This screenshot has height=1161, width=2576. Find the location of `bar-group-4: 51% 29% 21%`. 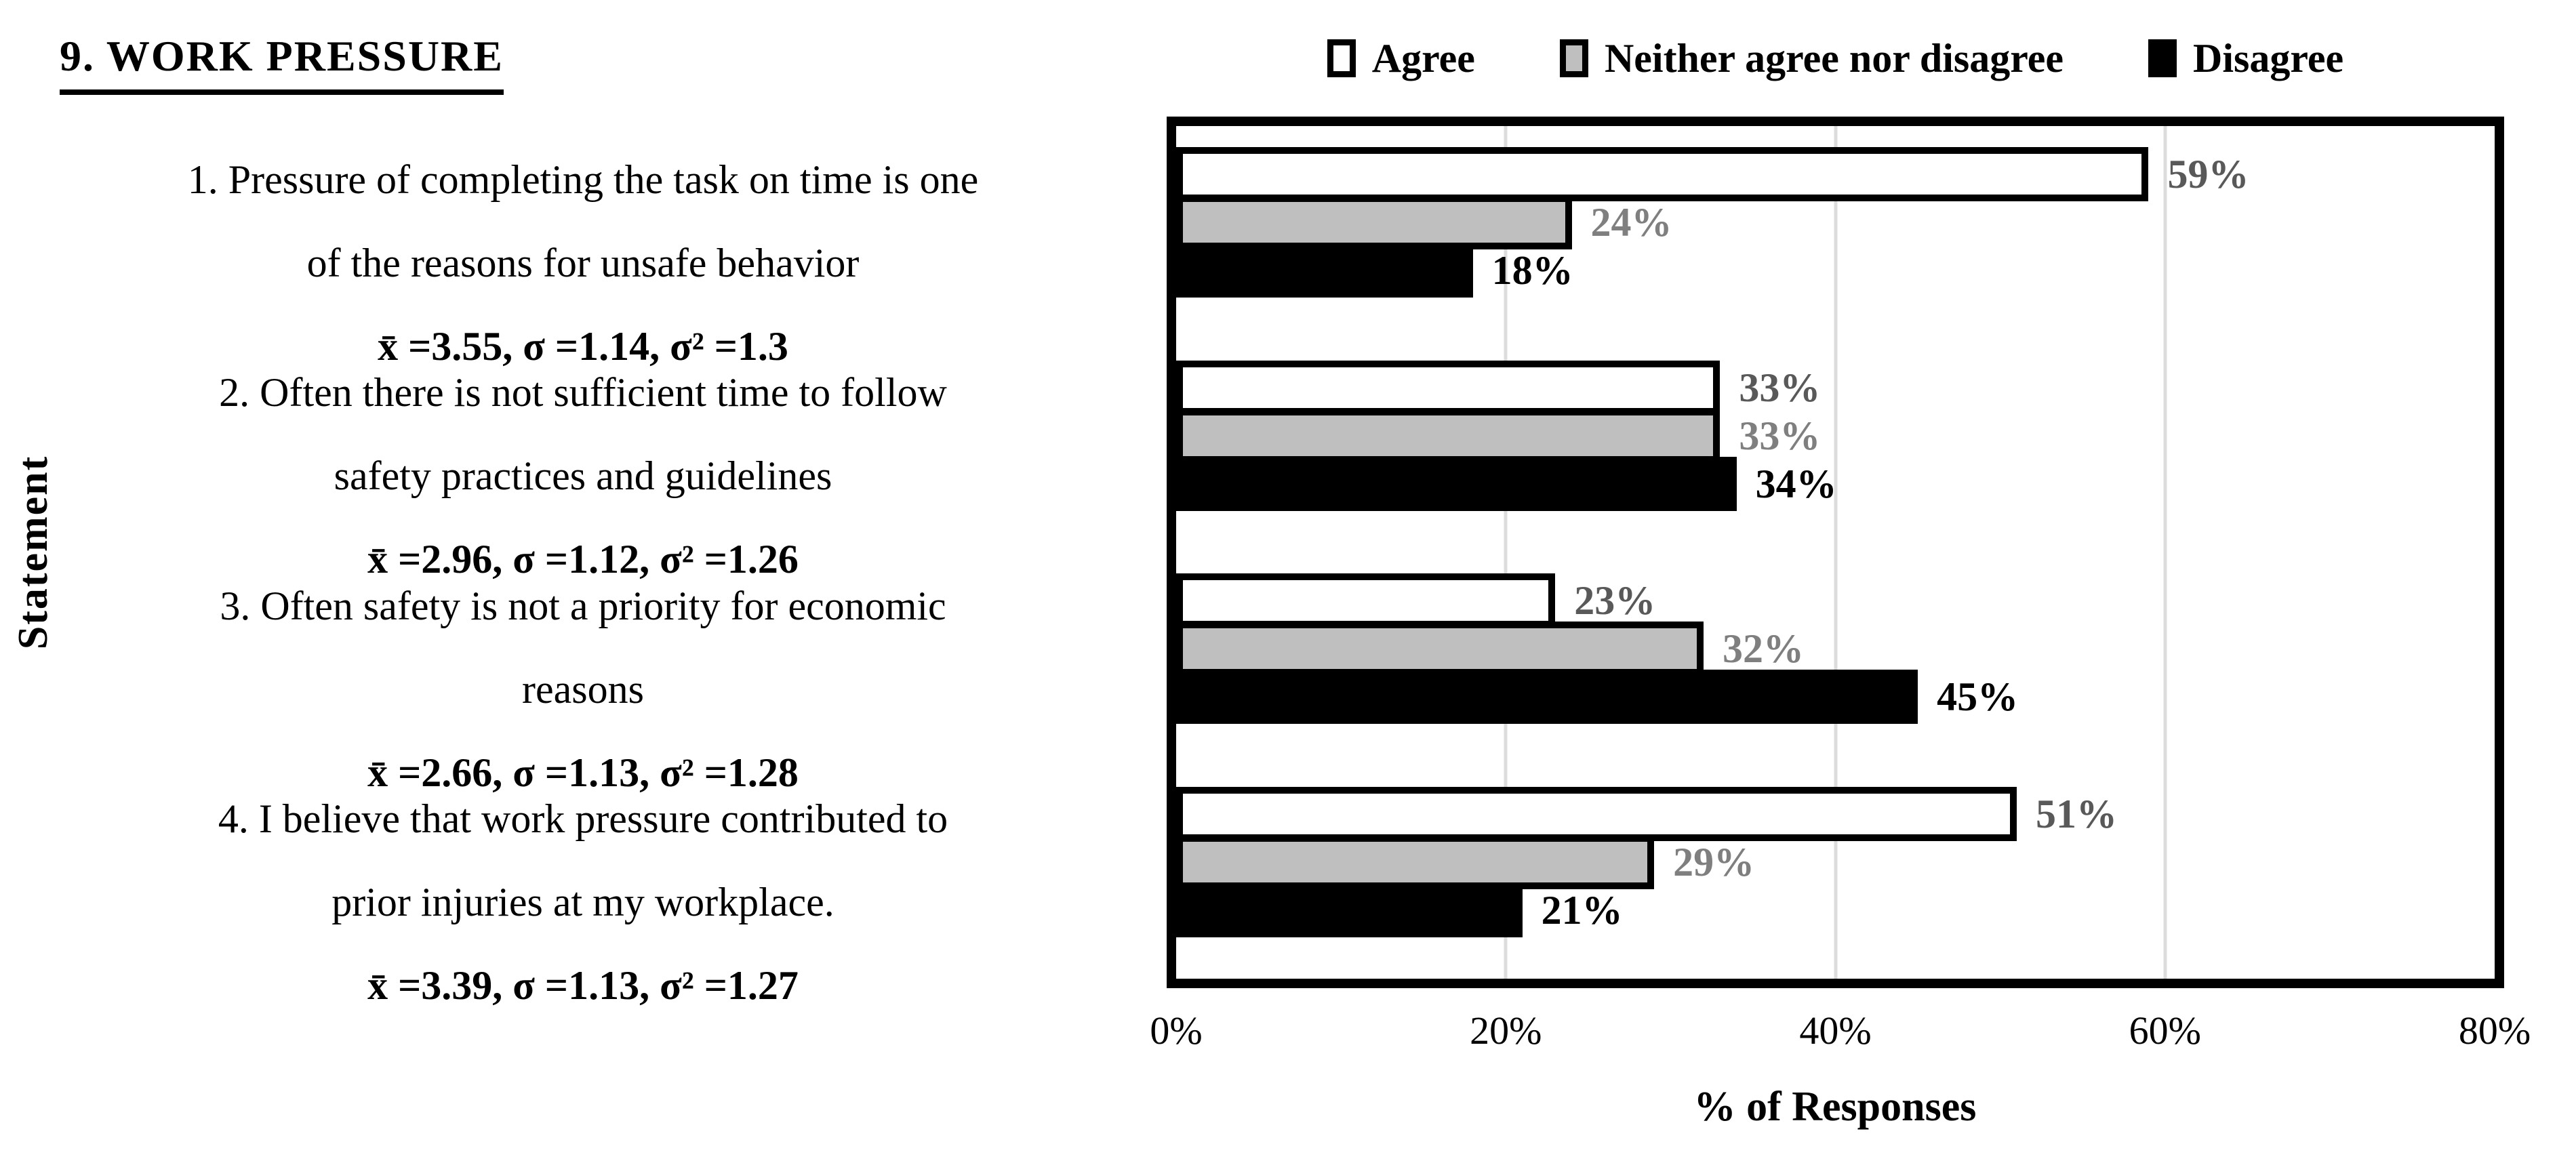

bar-group-4: 51% 29% 21% is located at coordinates (1835, 862).